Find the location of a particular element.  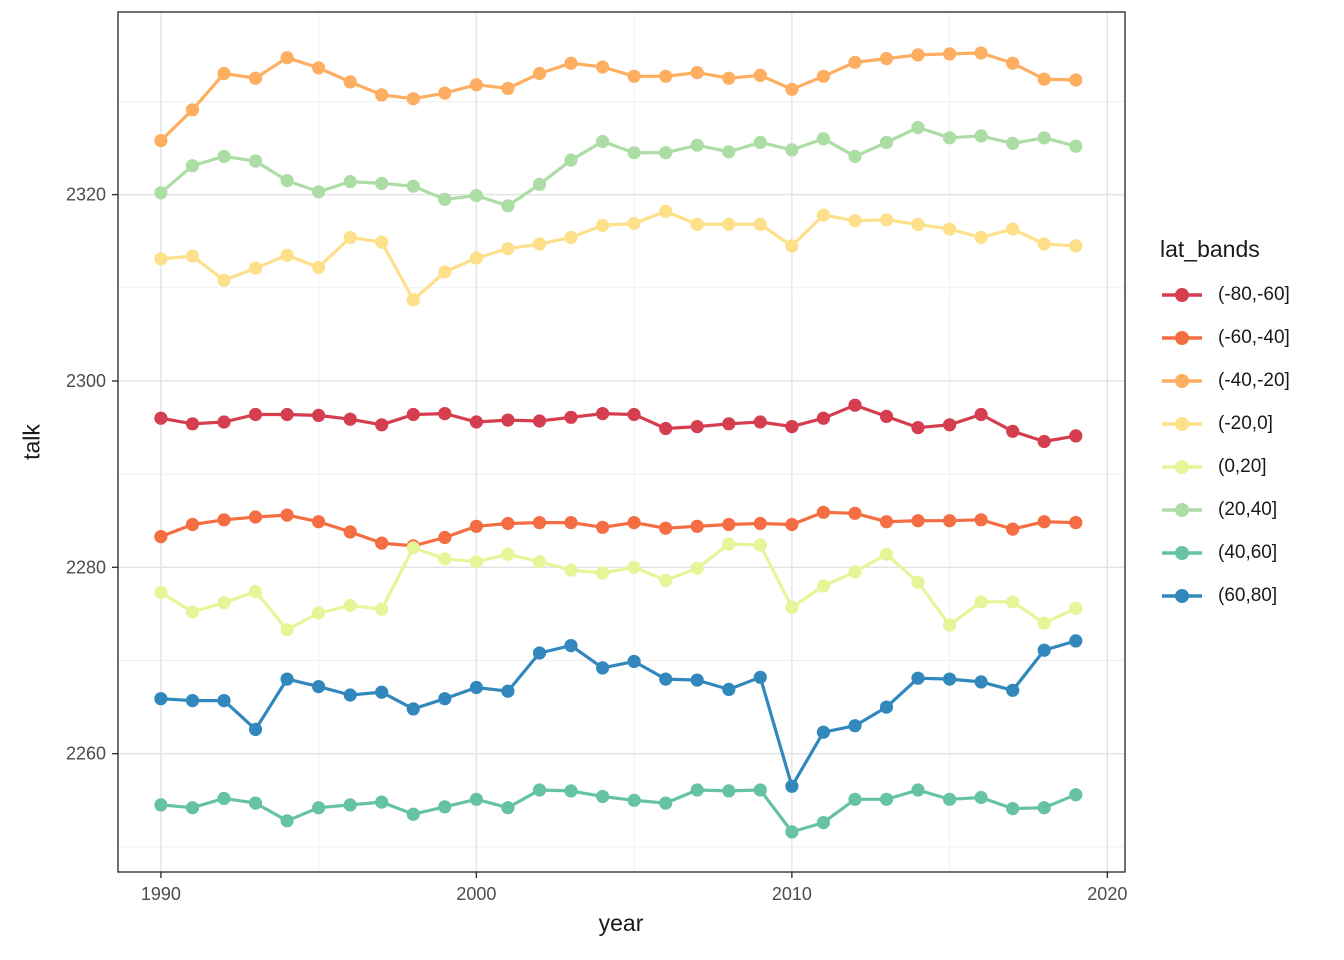

legend-item-label: (20,40] is located at coordinates (1248, 509).